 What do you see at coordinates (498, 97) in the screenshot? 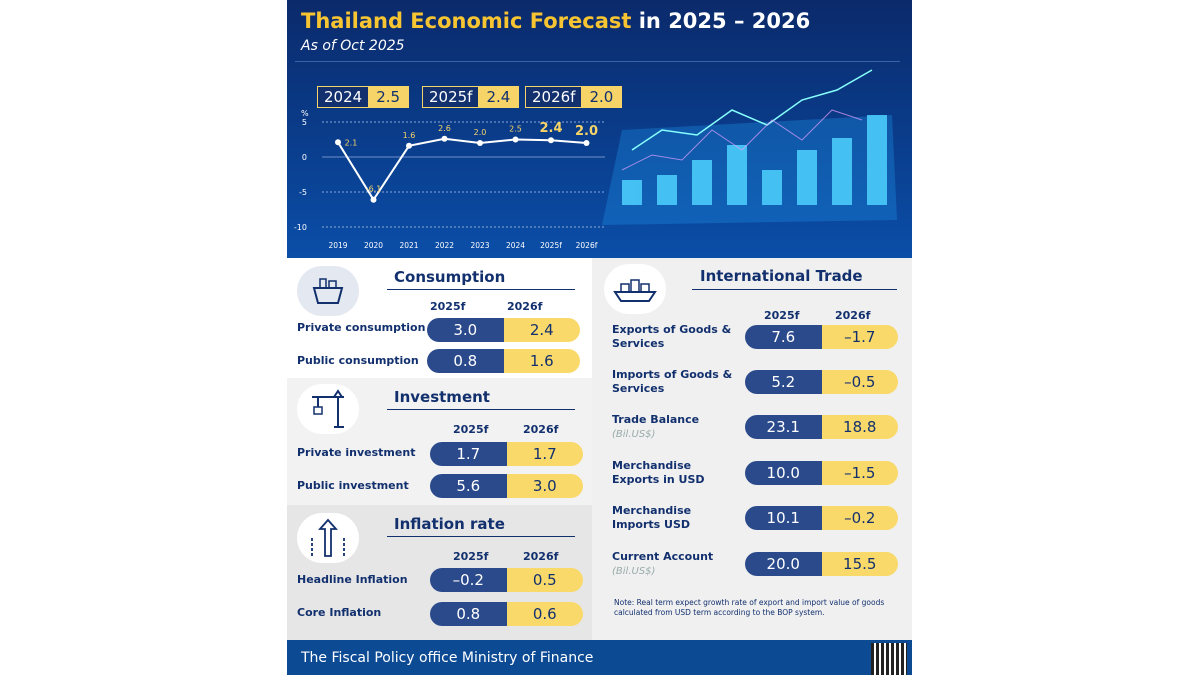
I see `kpi-value: 2.4` at bounding box center [498, 97].